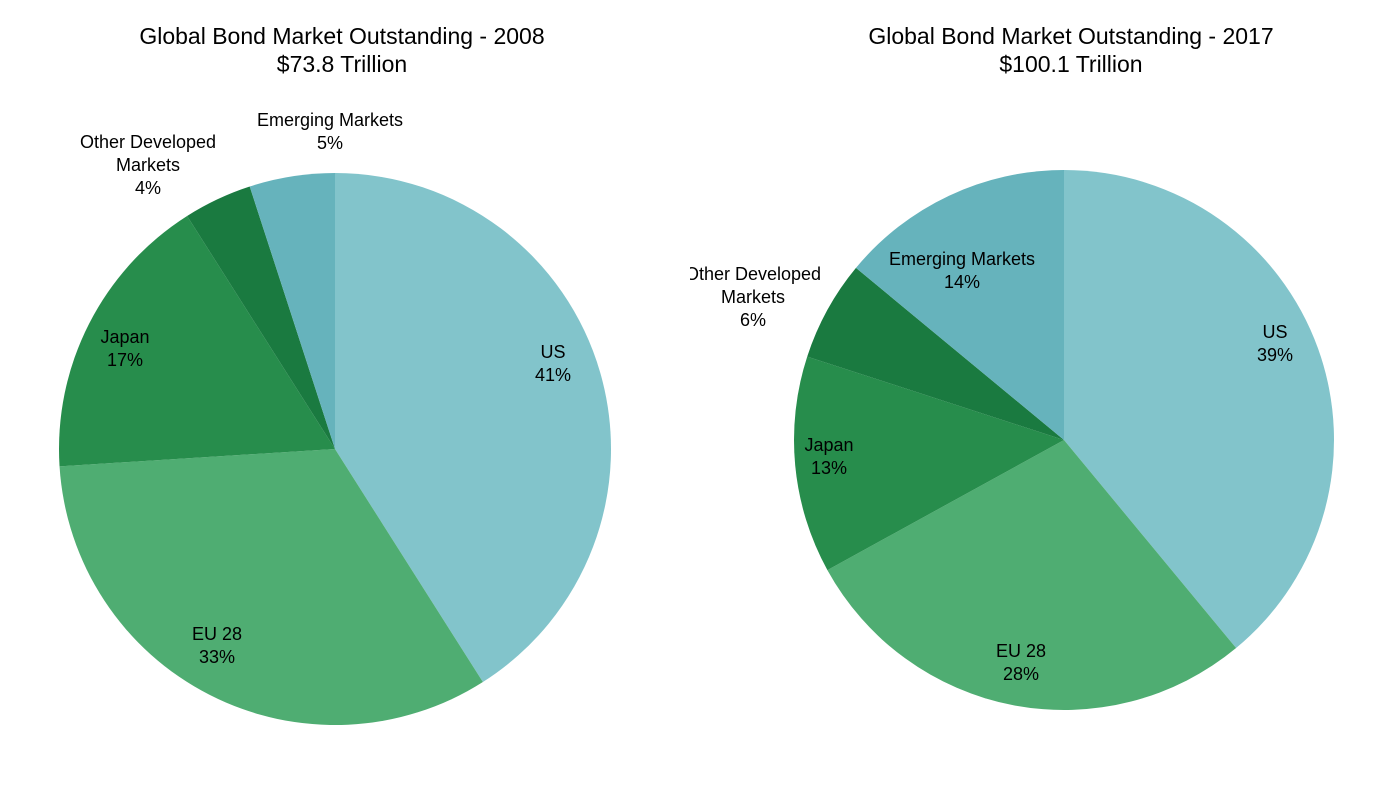 The image size is (1382, 786). Describe the element at coordinates (962, 270) in the screenshot. I see `slice-label-emerging-markets: Emerging Markets 14%` at that location.